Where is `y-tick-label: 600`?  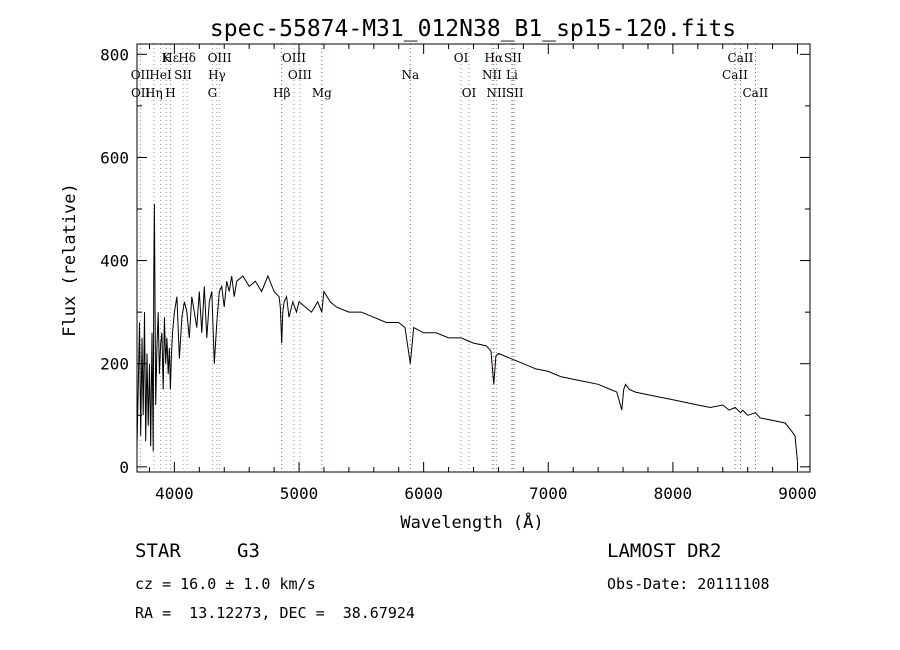 y-tick-label: 600 is located at coordinates (114, 157).